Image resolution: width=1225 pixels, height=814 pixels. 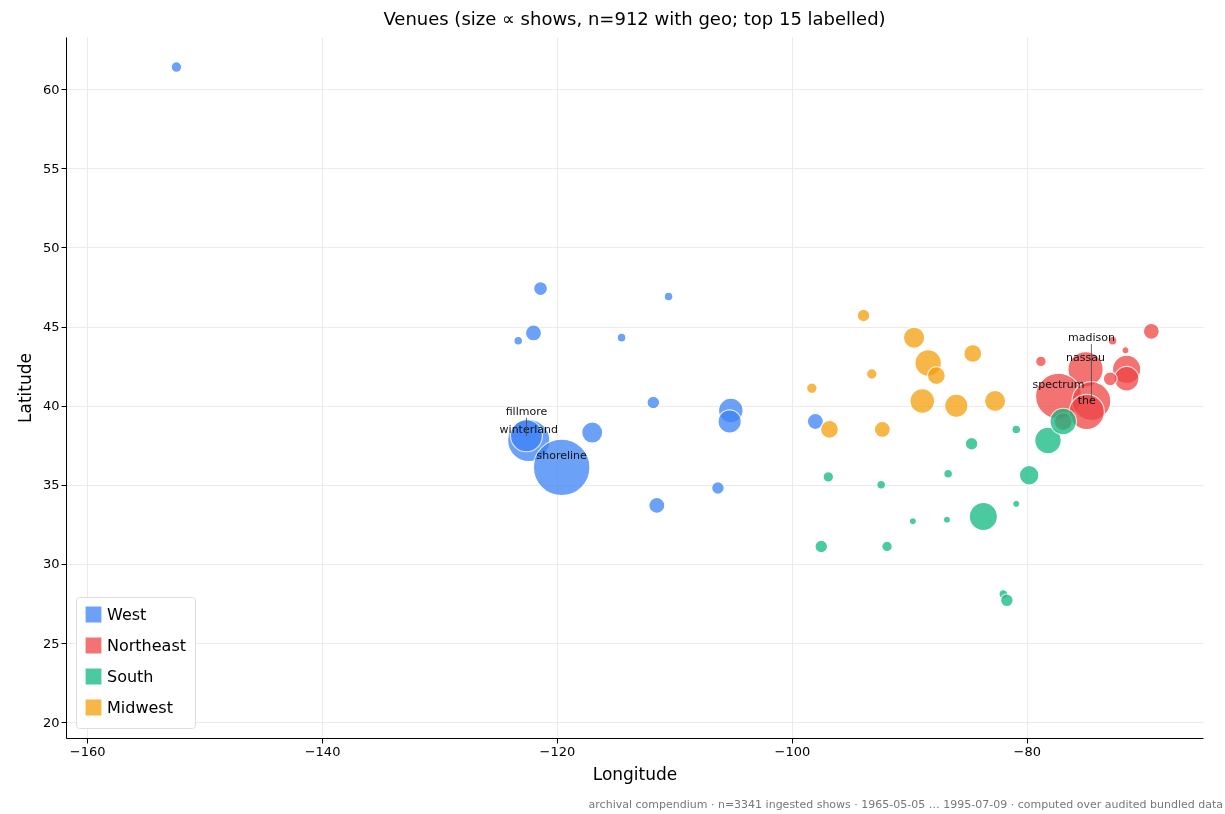 What do you see at coordinates (1027, 751) in the screenshot?
I see `x-tick-label: −80` at bounding box center [1027, 751].